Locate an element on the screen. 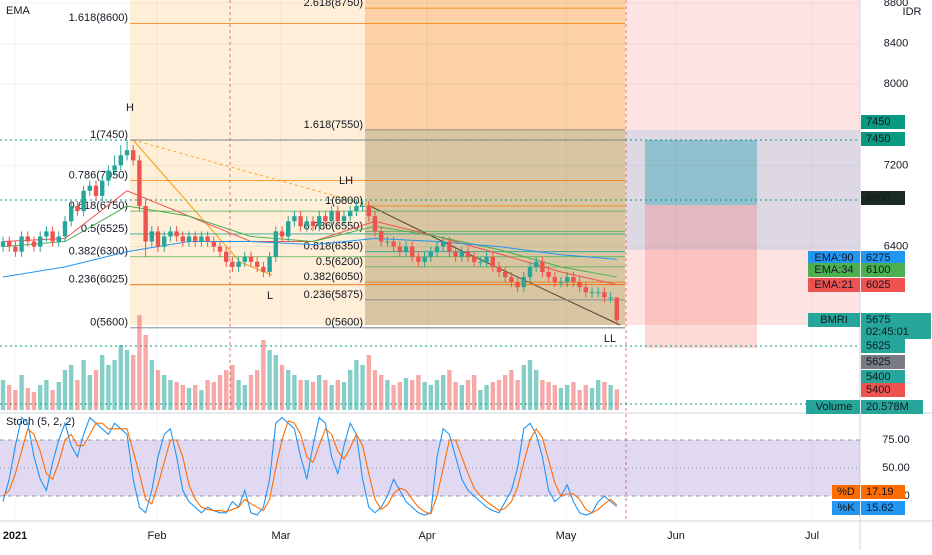  target-box is located at coordinates (701, 172).